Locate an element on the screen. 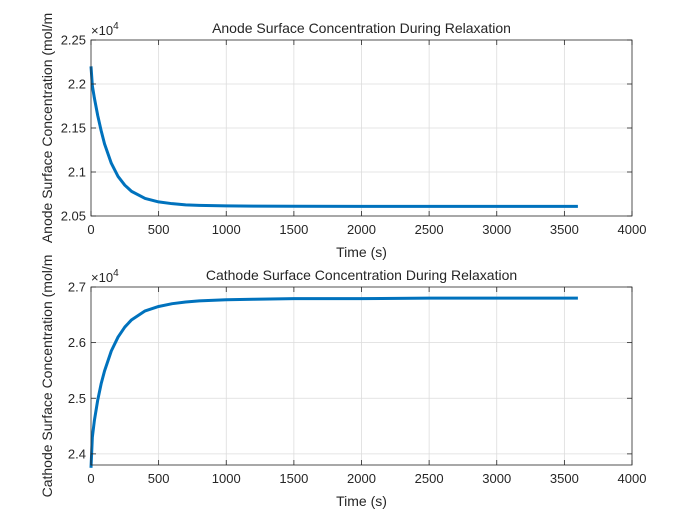 This screenshot has width=700, height=525. y-tick-label: 2.6 is located at coordinates (77, 342).